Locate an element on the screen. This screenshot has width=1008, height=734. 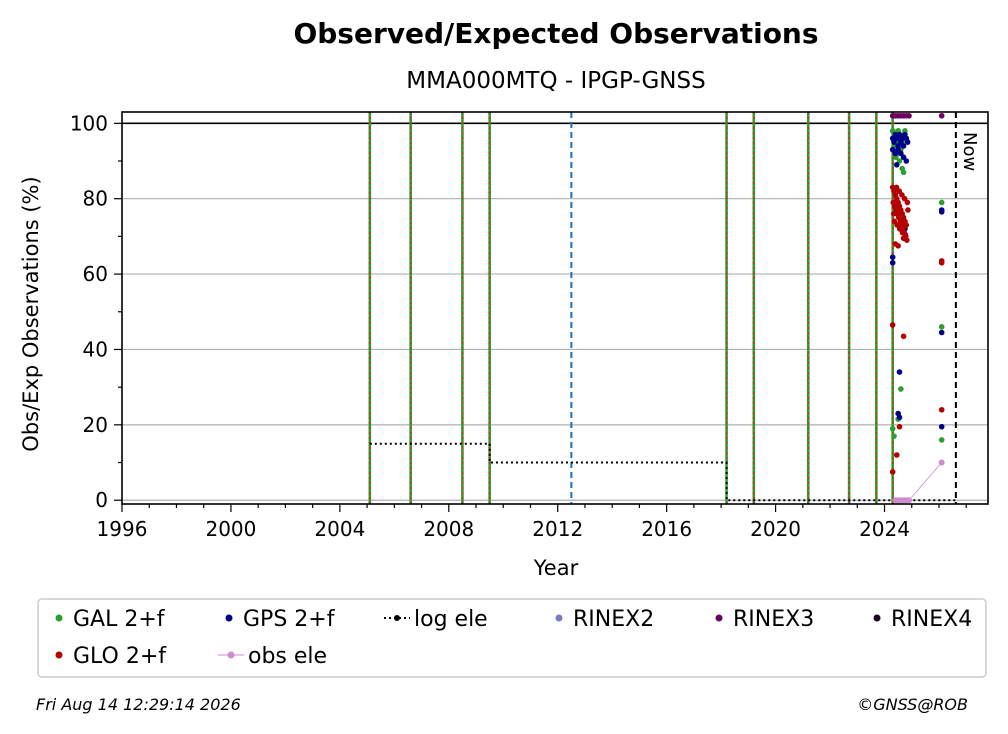
x-tick-label: 2020 is located at coordinates (775, 529).